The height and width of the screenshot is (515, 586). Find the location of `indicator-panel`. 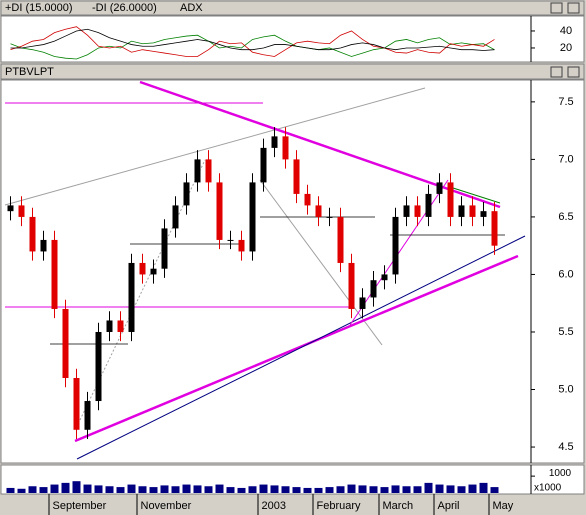

indicator-panel is located at coordinates (292, 39).